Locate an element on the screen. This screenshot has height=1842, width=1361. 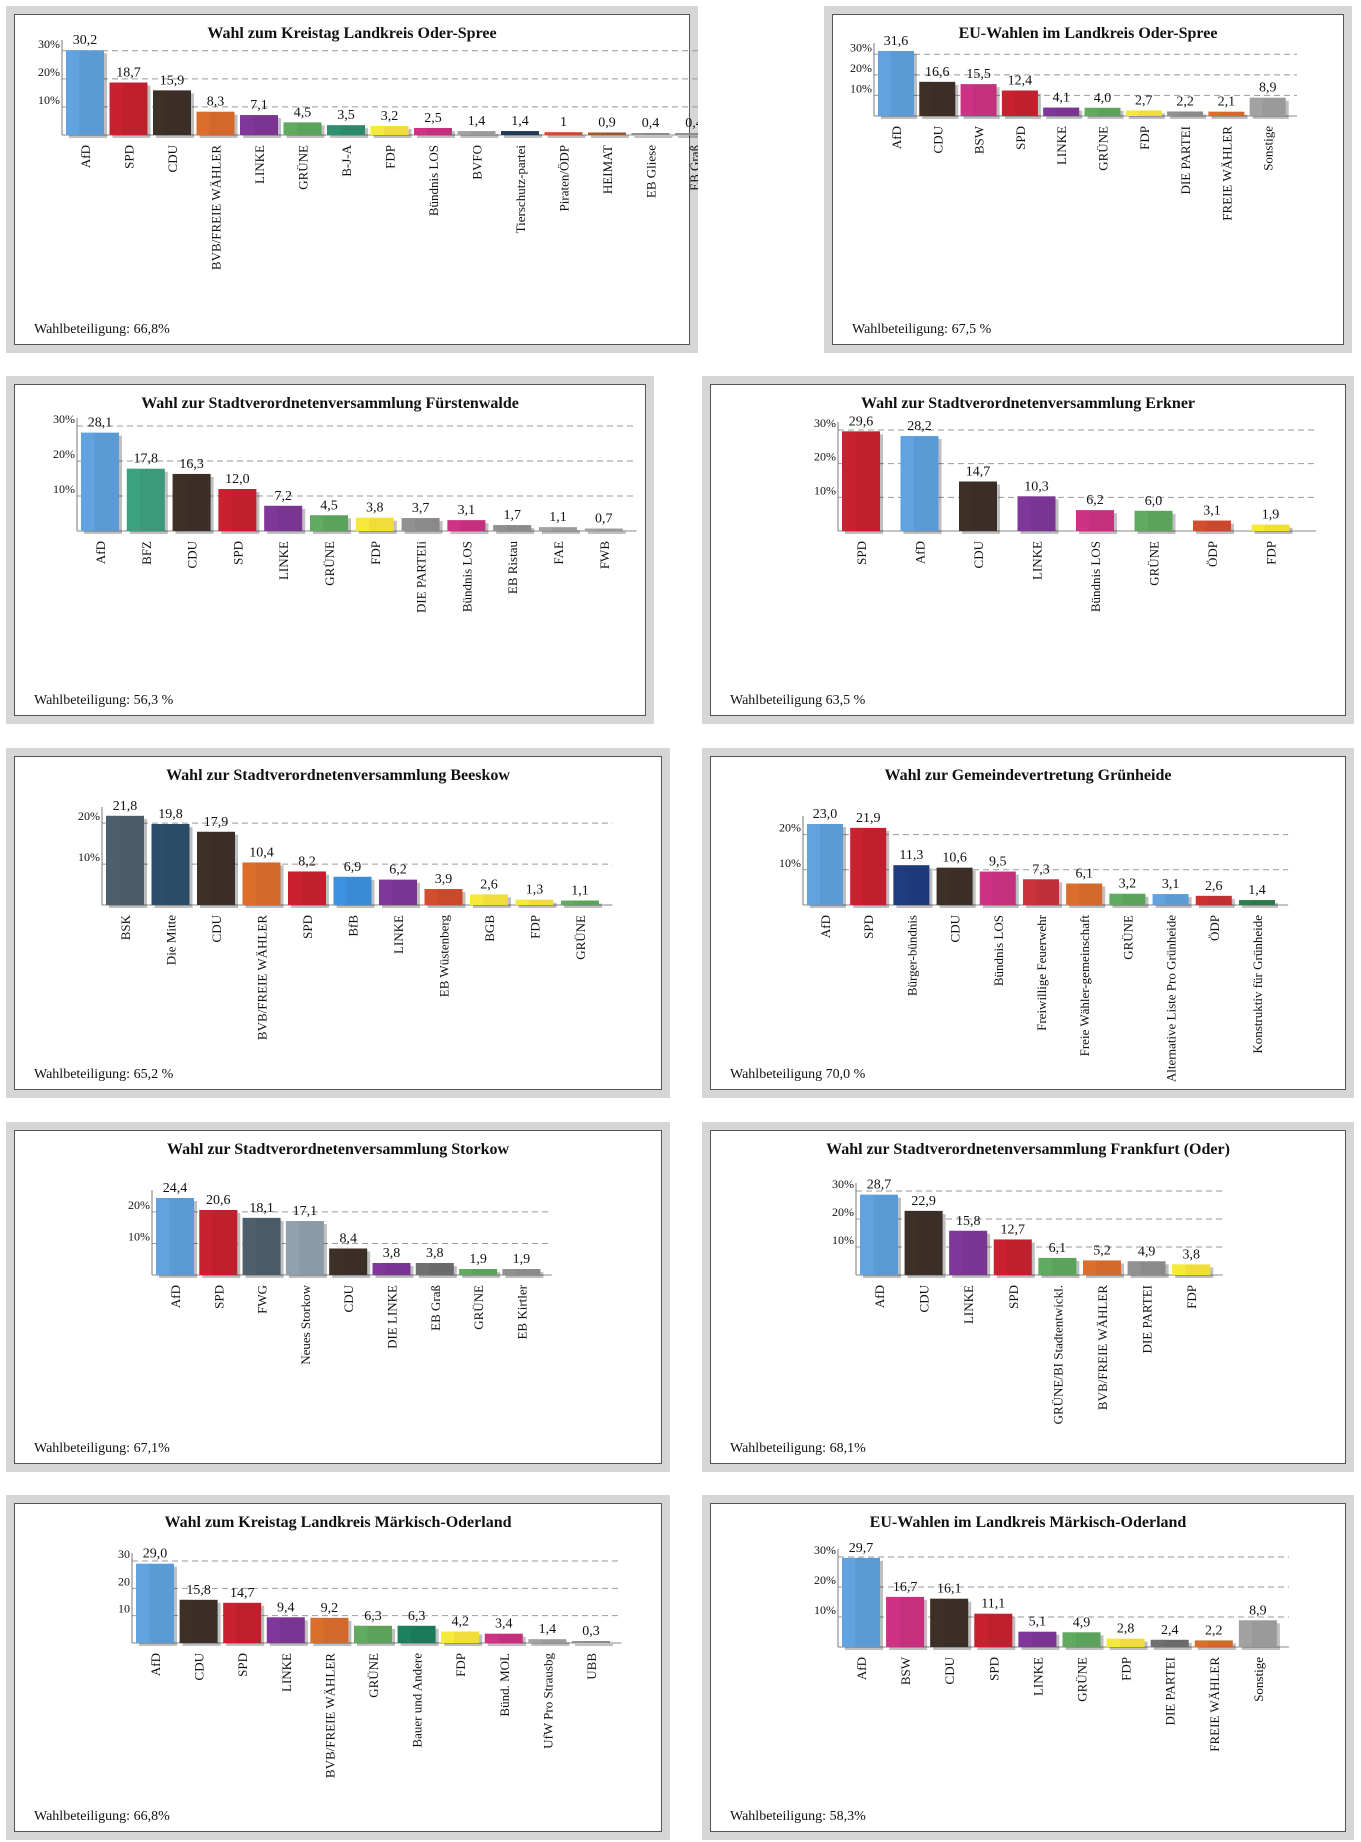
bar-eb-wüstenberg is located at coordinates (445, 898).